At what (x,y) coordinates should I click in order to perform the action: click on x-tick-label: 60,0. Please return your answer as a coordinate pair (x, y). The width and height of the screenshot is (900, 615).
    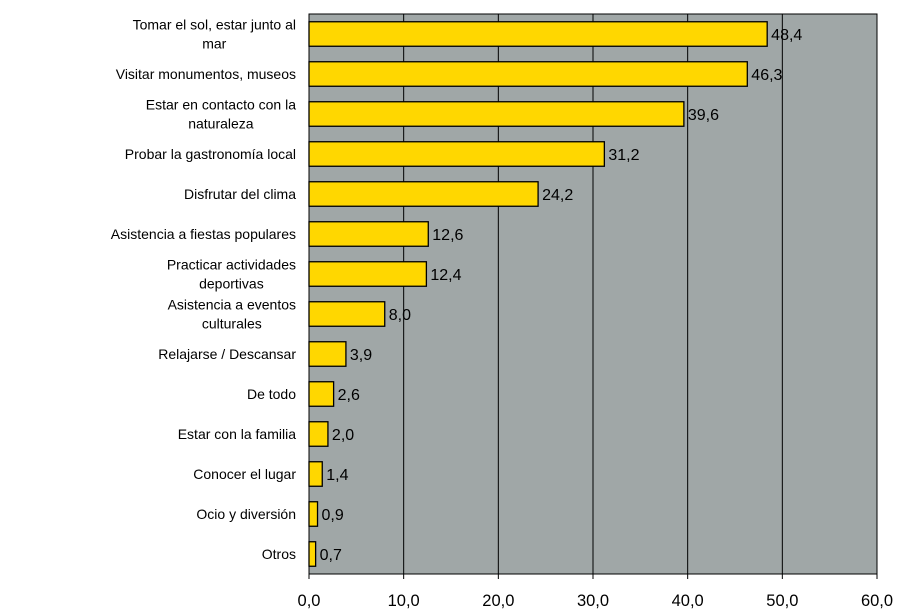
    Looking at the image, I should click on (877, 601).